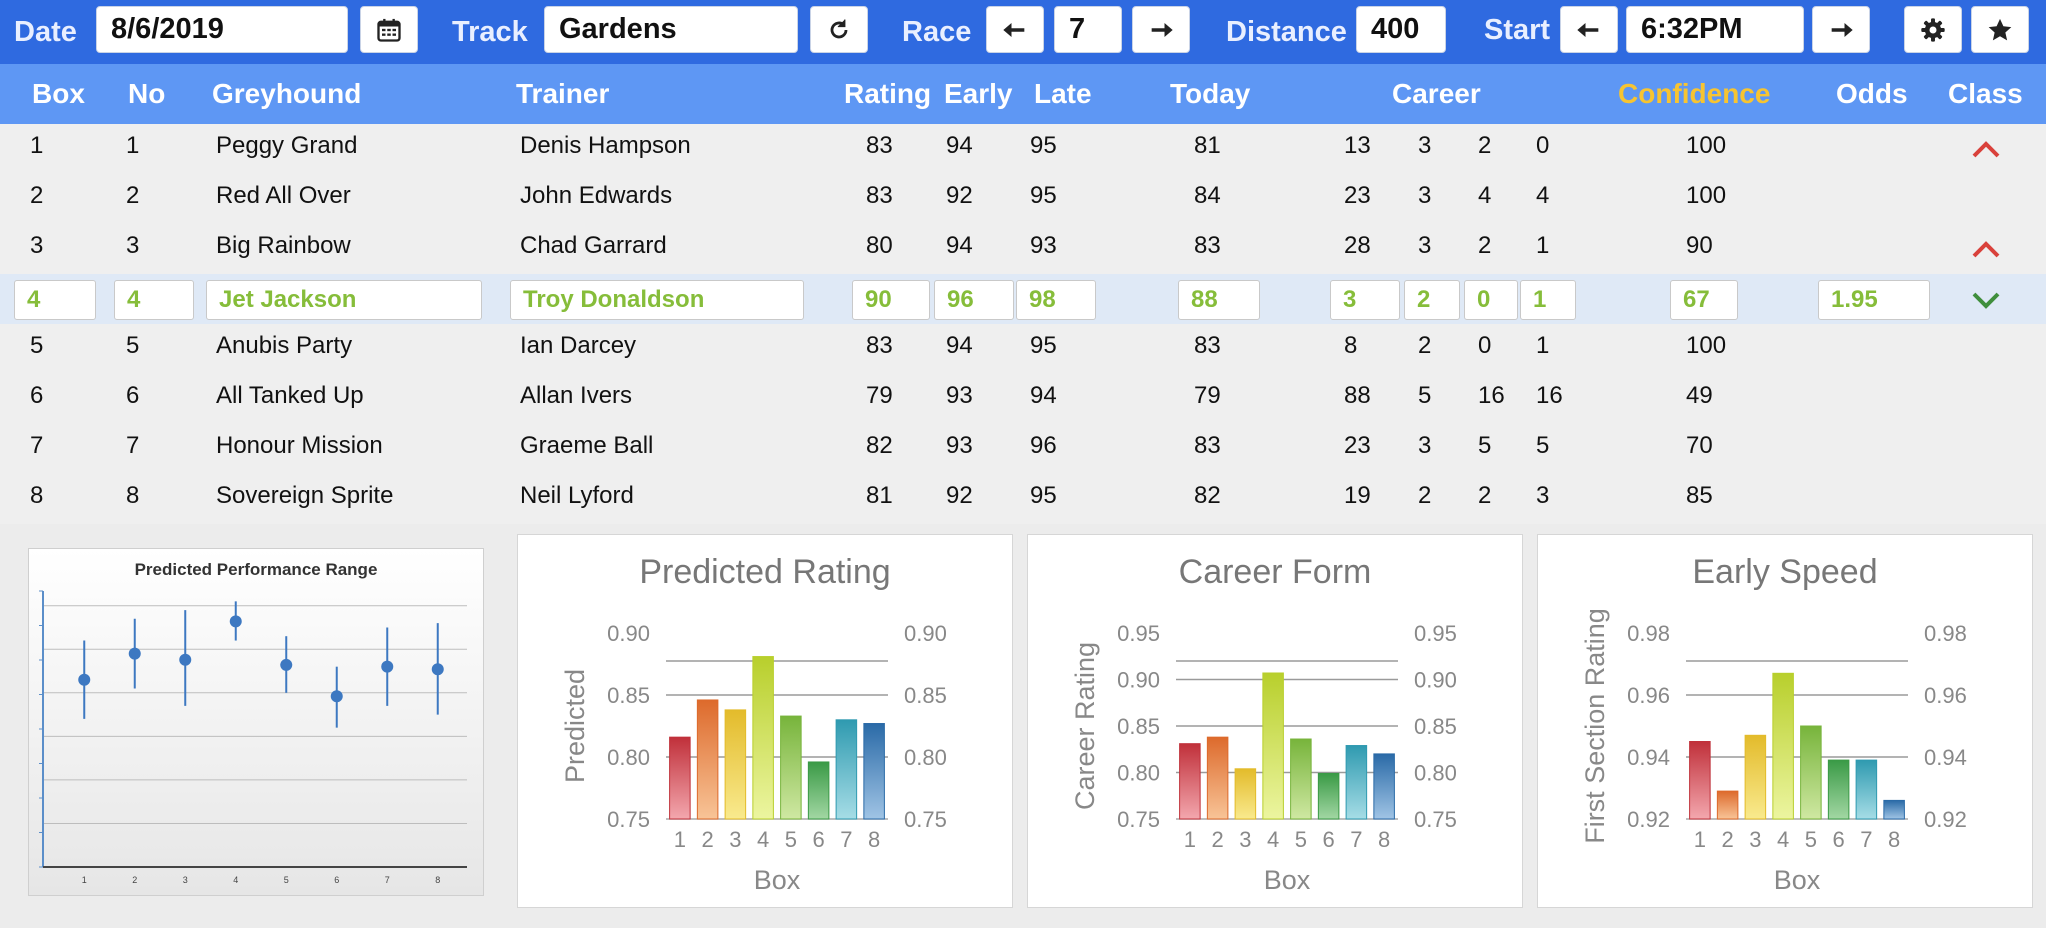 This screenshot has width=2046, height=928. I want to click on cell-no: 4, so click(154, 300).